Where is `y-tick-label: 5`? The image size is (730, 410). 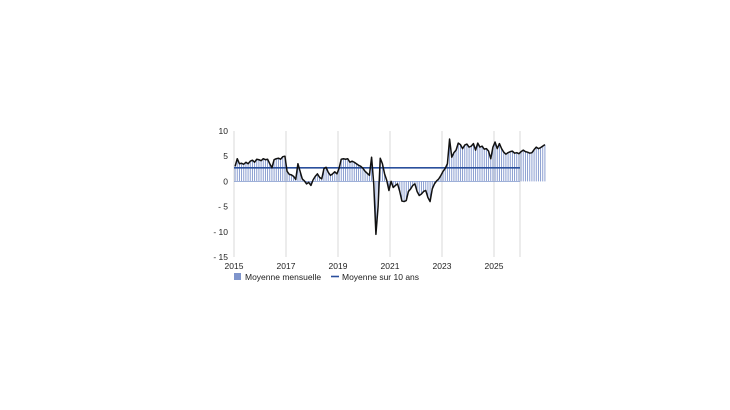 y-tick-label: 5 is located at coordinates (225, 156).